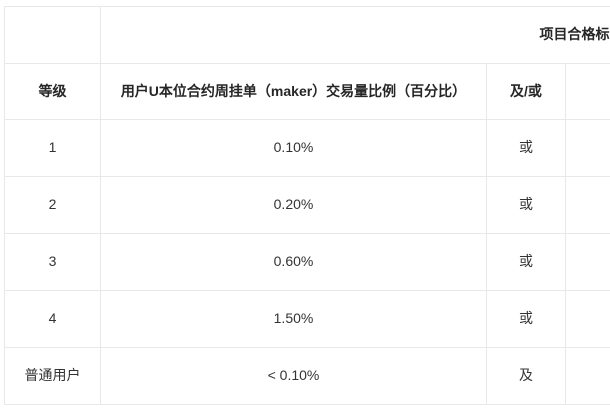  Describe the element at coordinates (587, 91) in the screenshot. I see `column-header-user: 用户` at that location.